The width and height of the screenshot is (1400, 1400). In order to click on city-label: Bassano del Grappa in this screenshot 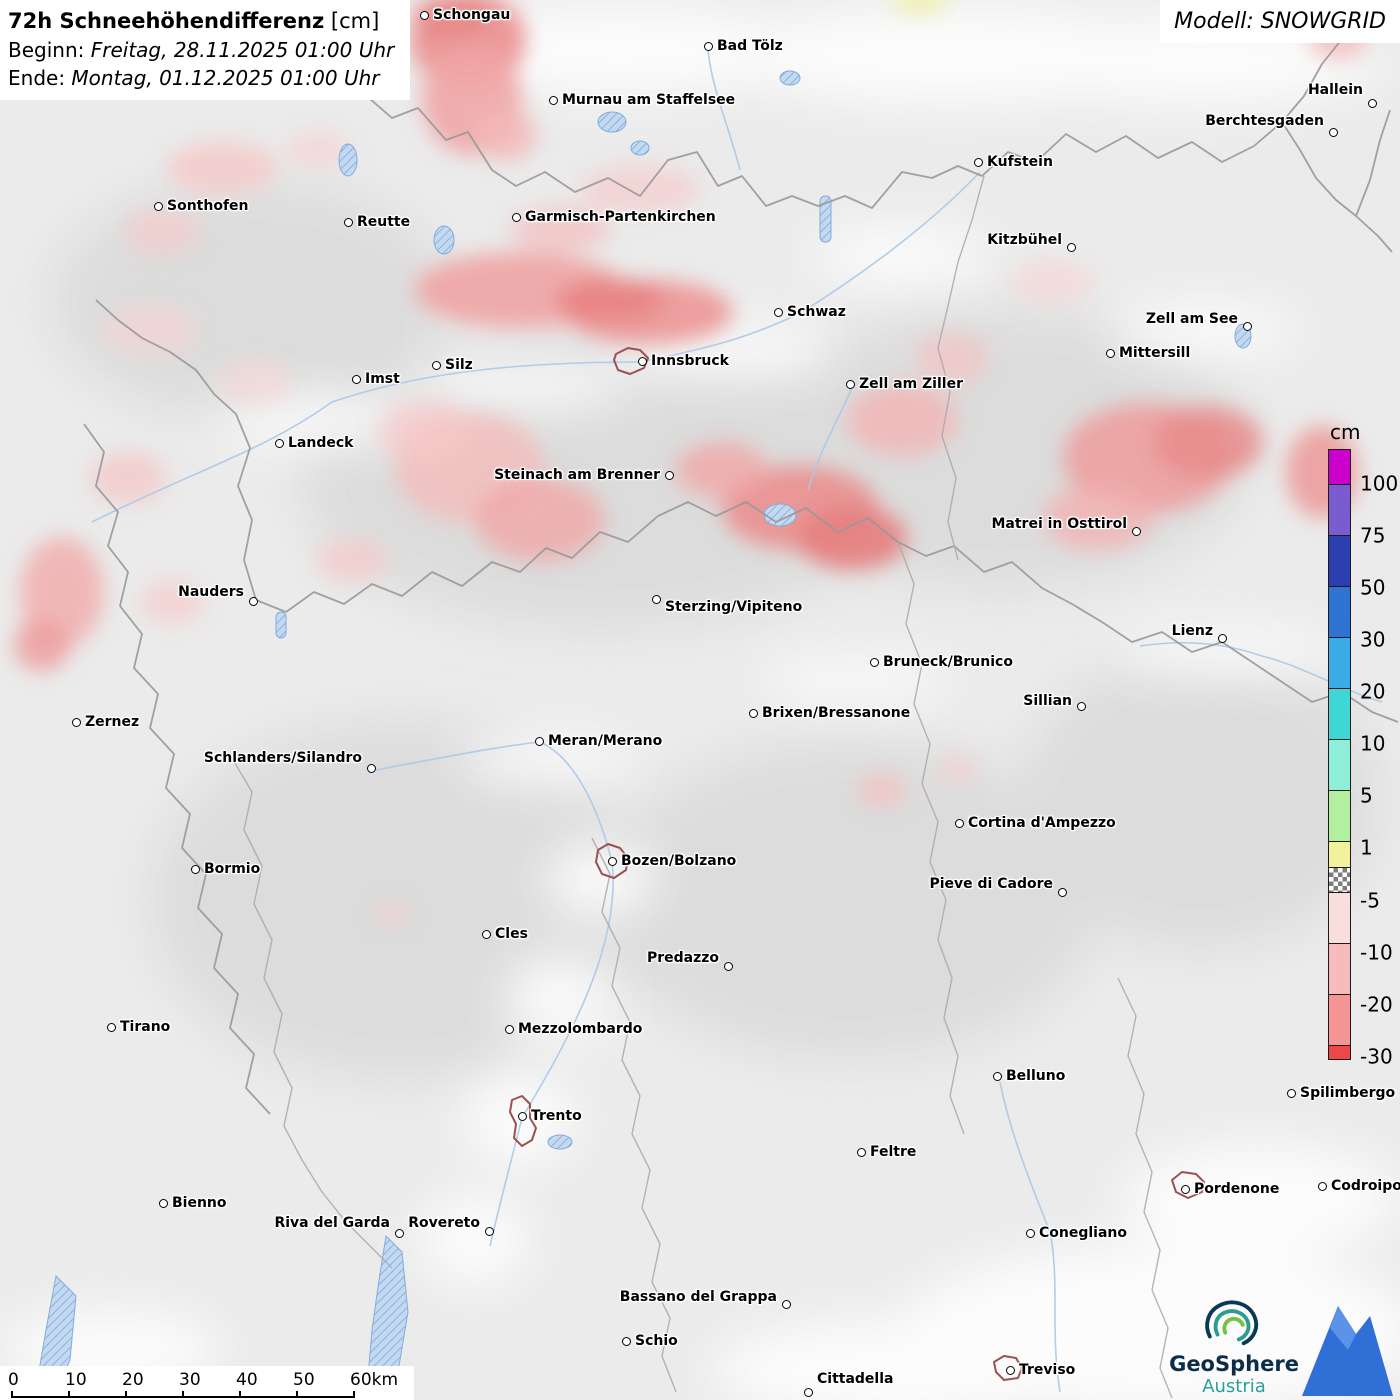, I will do `click(698, 1297)`.